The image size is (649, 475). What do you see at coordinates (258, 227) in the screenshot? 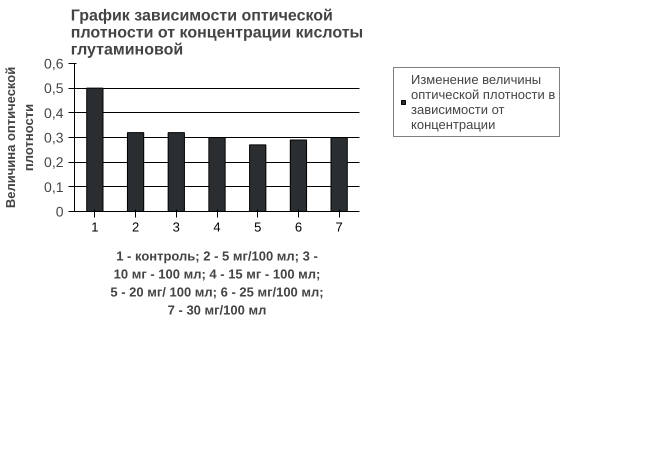
I see `x-tick-label: 5` at bounding box center [258, 227].